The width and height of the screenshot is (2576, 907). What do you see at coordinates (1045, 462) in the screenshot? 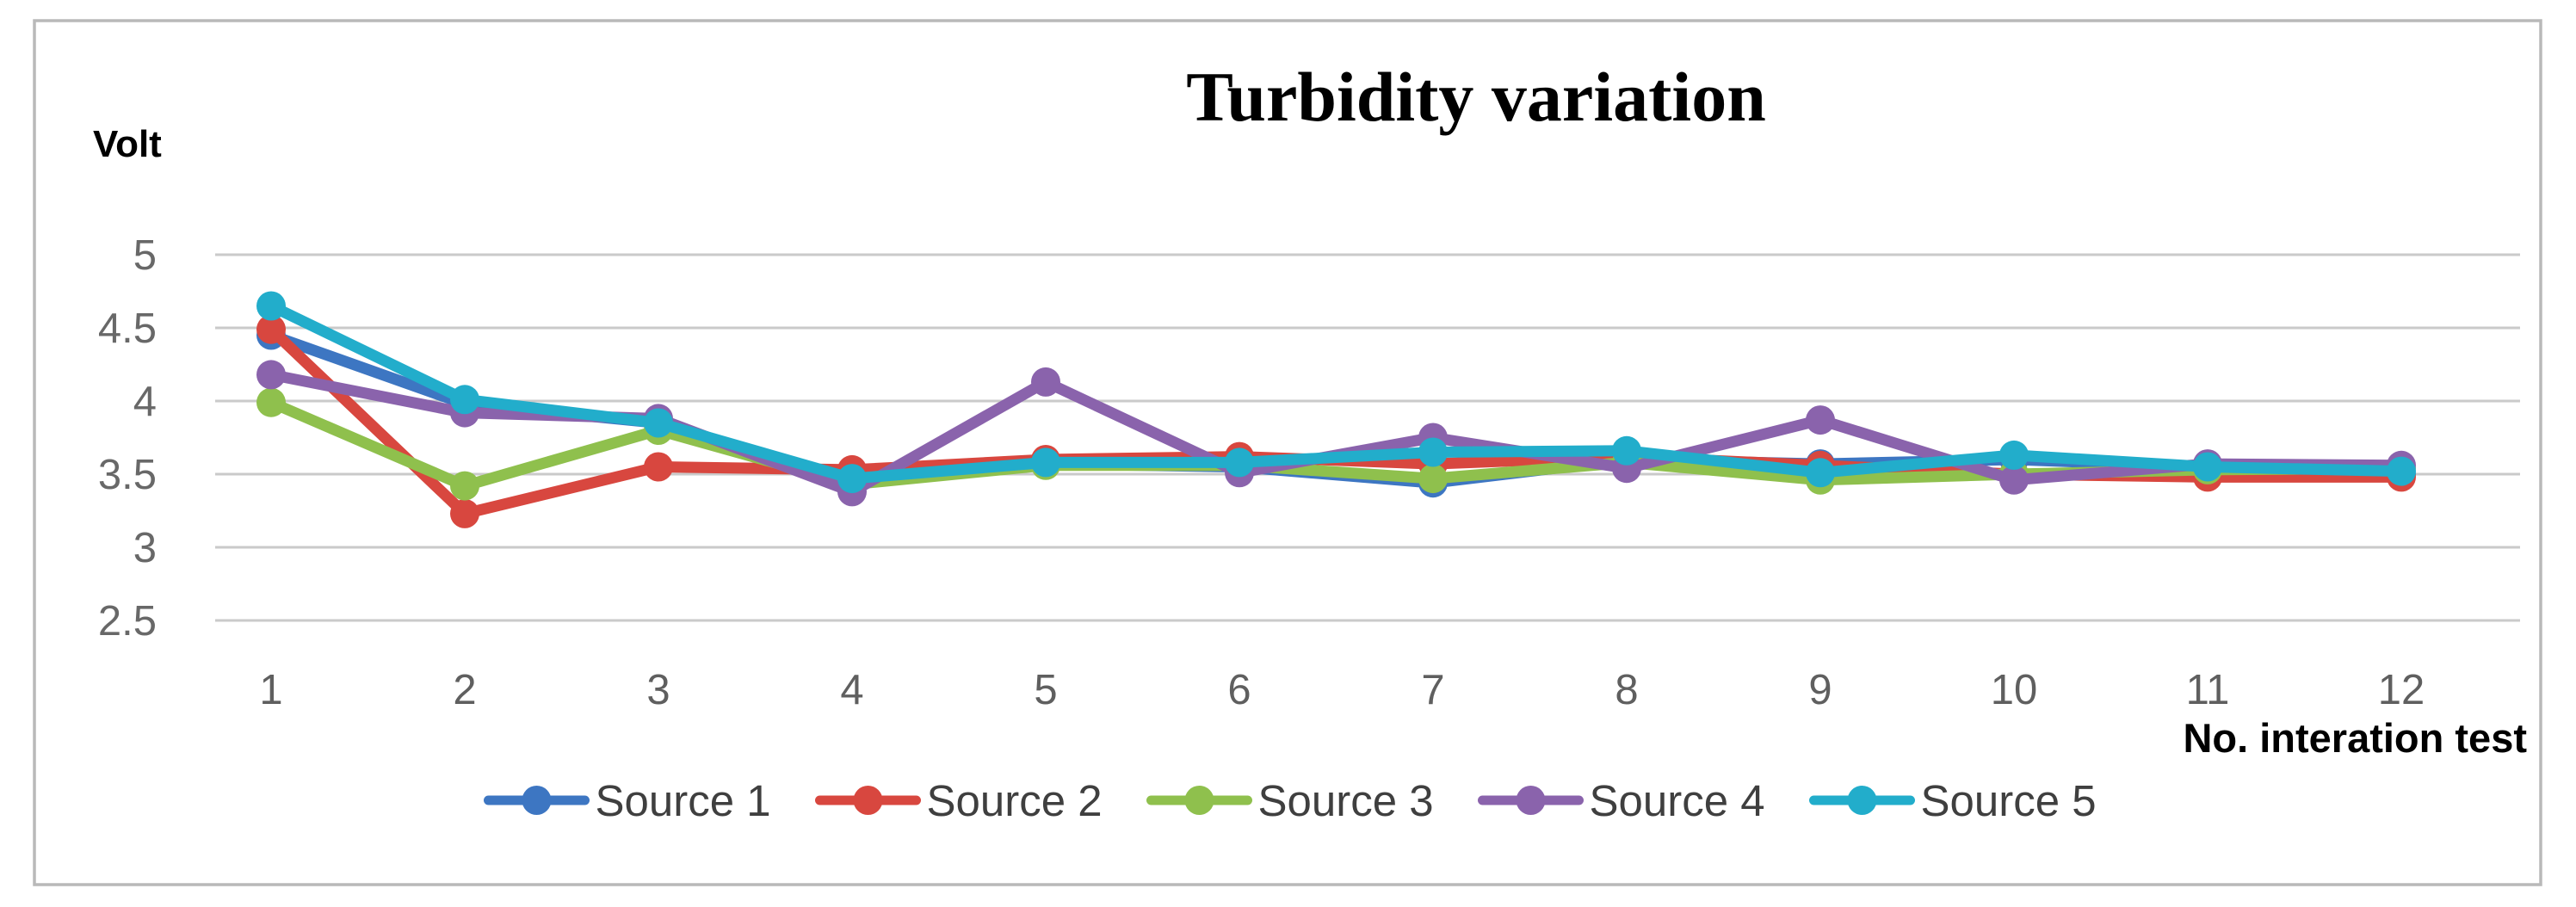
I see `data-point-source-5-x5` at bounding box center [1045, 462].